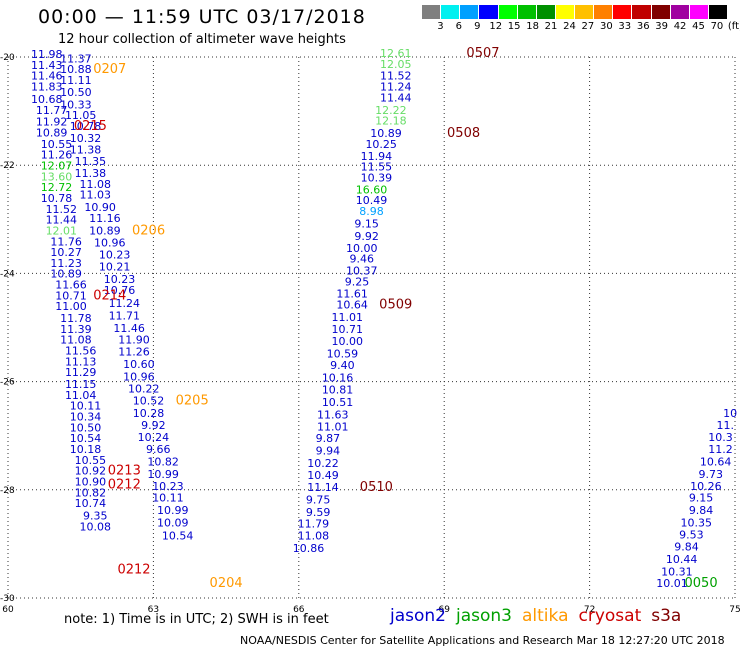 The width and height of the screenshot is (740, 650). Describe the element at coordinates (698, 26) in the screenshot. I see `color-scale-tick: 45` at that location.